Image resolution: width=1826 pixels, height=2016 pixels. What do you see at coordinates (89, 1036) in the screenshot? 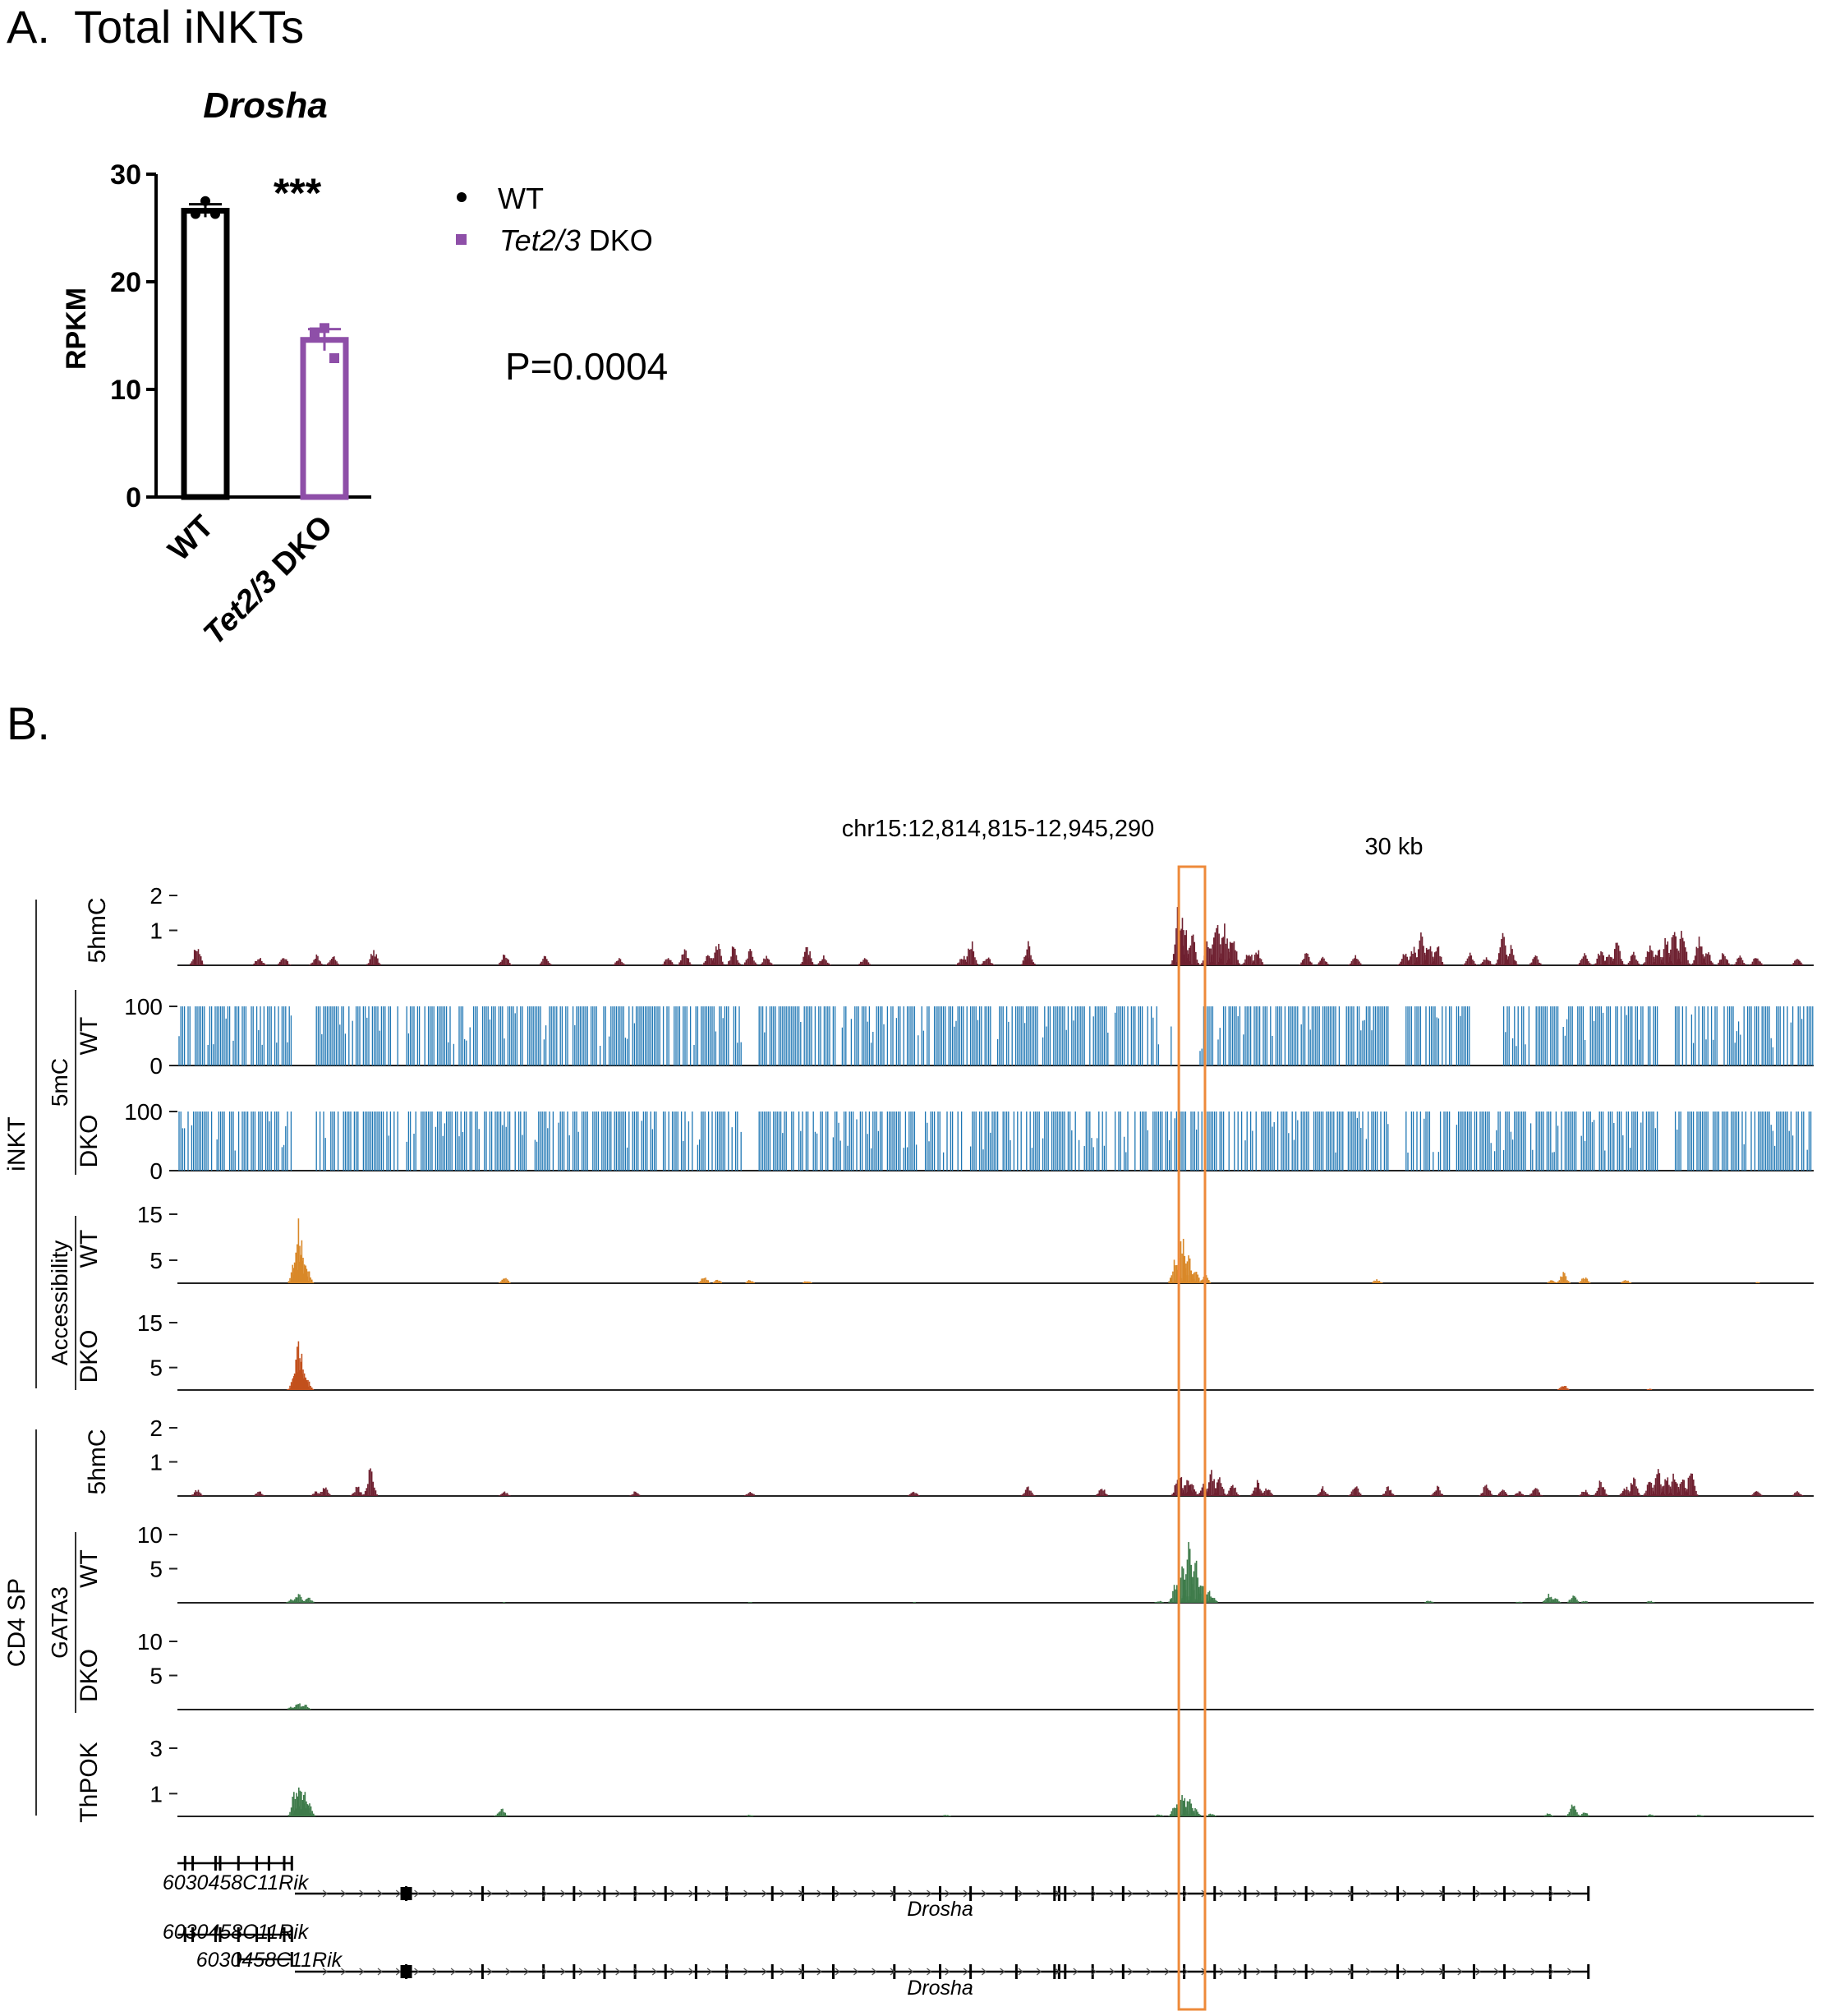
I see `track-name: WT` at bounding box center [89, 1036].